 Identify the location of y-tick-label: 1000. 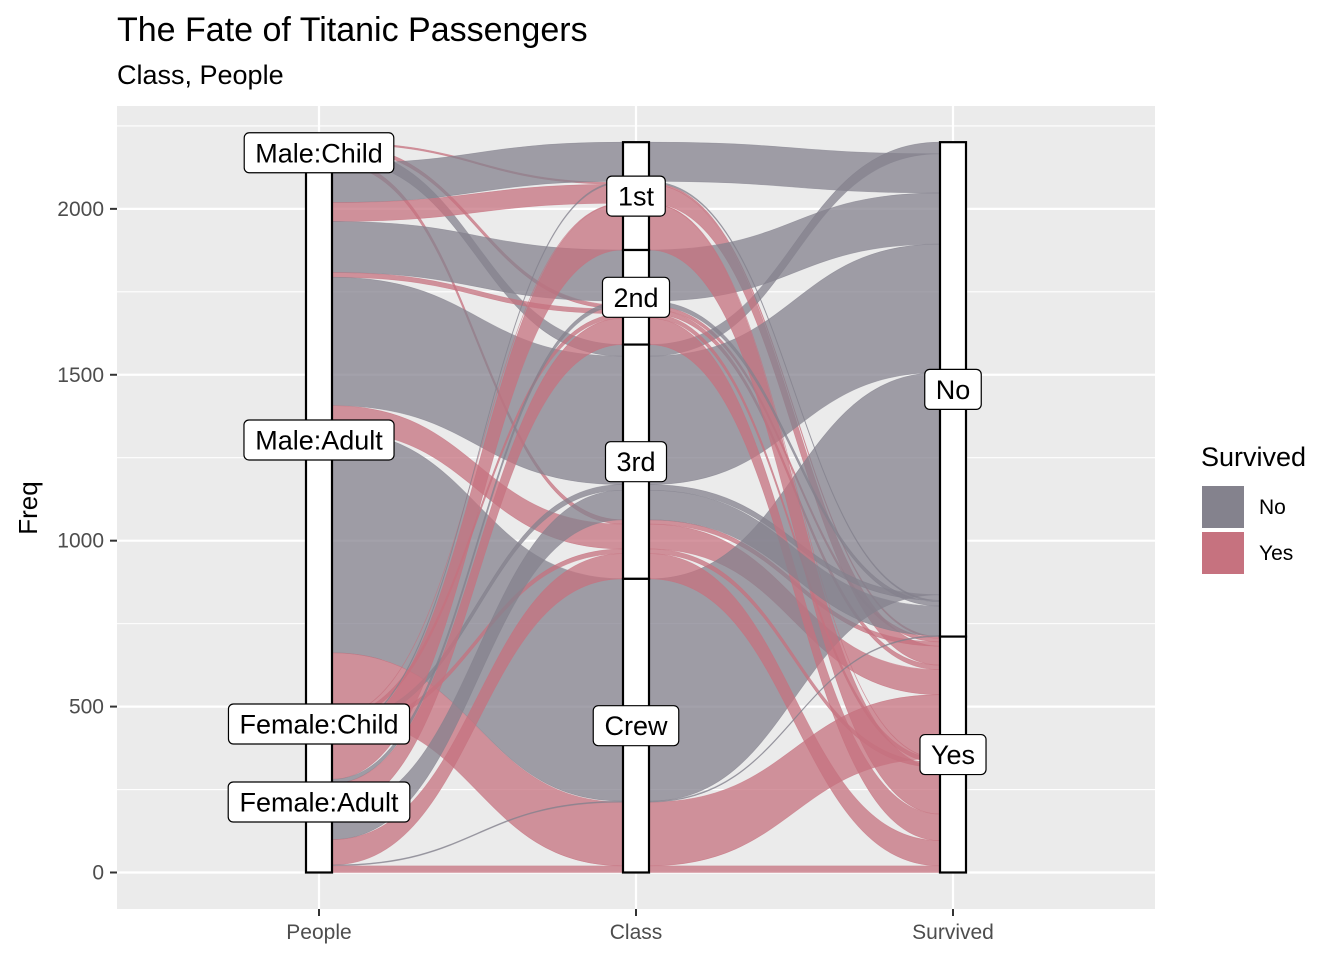
(80, 541).